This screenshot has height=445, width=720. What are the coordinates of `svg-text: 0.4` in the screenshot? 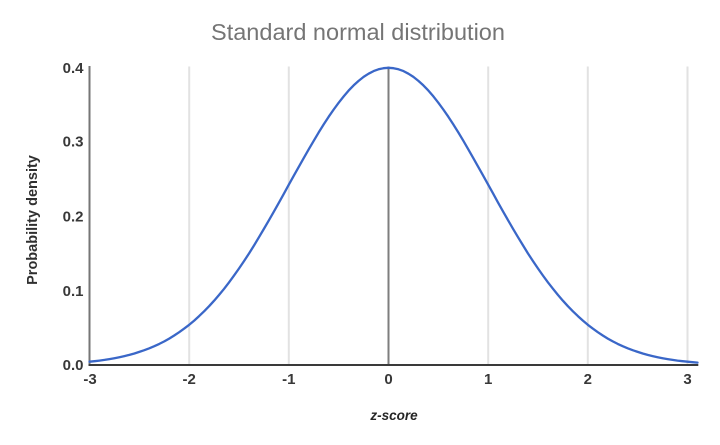 It's located at (74, 68).